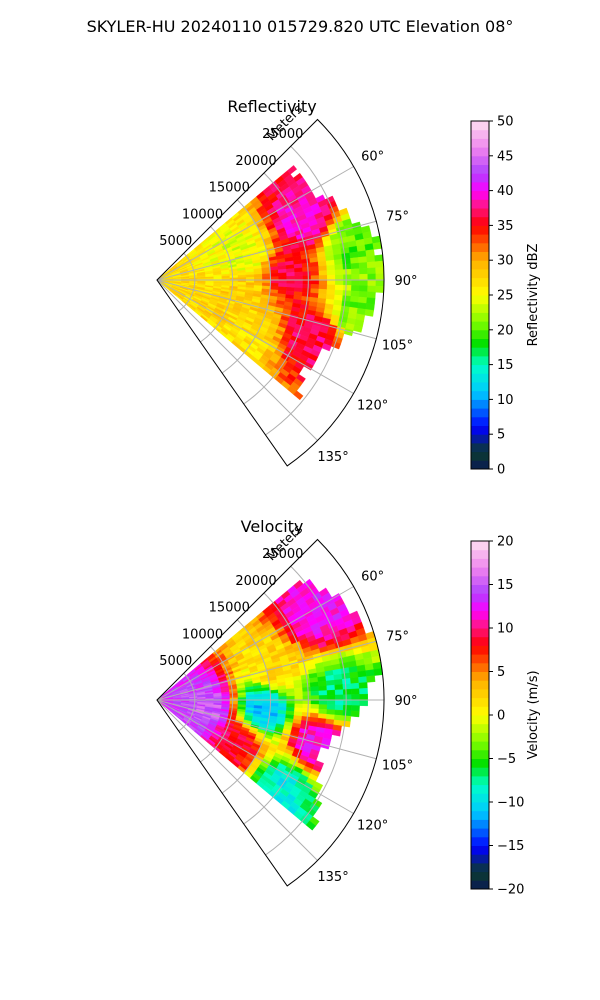 This screenshot has width=600, height=1000. What do you see at coordinates (372, 157) in the screenshot?
I see `azimuth-tick-label: 60°` at bounding box center [372, 157].